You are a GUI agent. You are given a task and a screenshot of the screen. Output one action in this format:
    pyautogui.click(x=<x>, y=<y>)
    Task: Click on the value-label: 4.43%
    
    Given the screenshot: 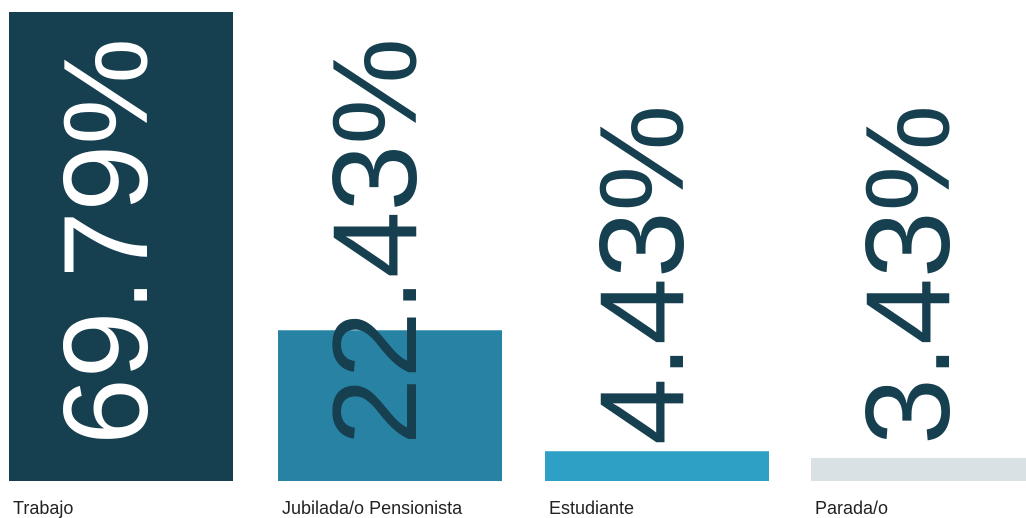 What is the action you would take?
    pyautogui.click(x=642, y=275)
    